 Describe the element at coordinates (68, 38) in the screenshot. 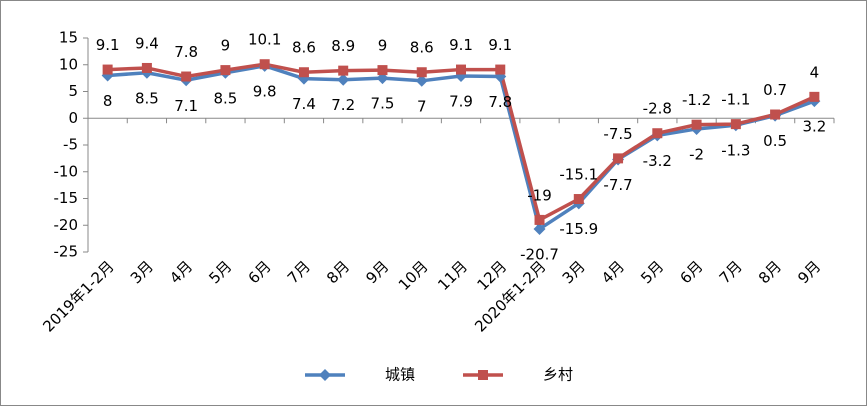

I see `y-tick-label: 15` at that location.